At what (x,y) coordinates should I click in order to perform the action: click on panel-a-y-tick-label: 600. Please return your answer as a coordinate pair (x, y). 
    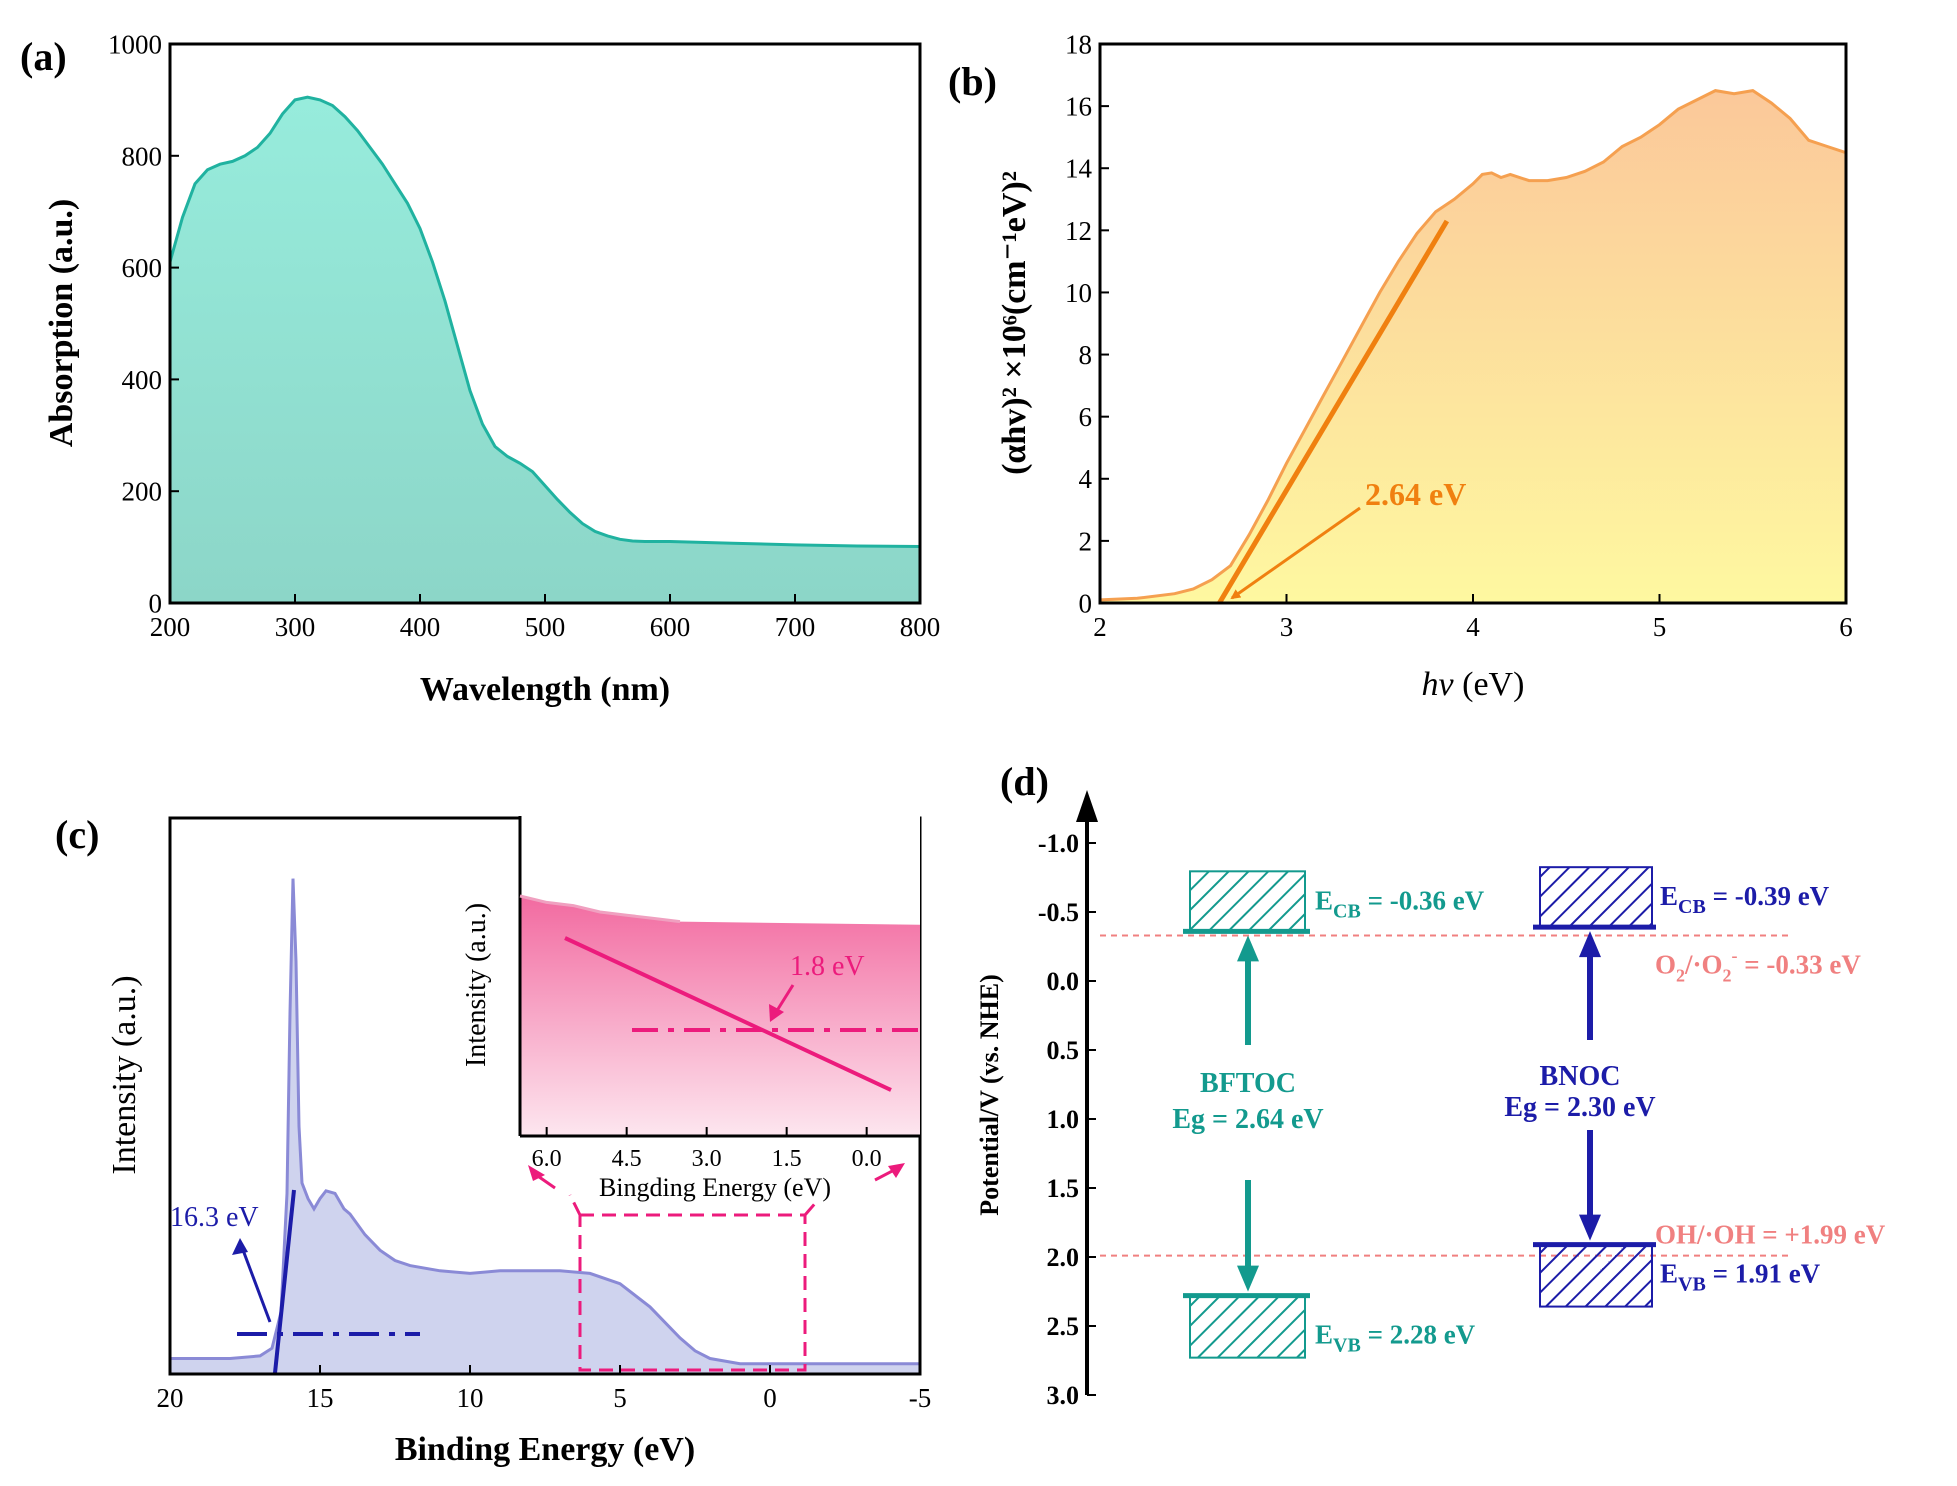
    Looking at the image, I should click on (142, 268).